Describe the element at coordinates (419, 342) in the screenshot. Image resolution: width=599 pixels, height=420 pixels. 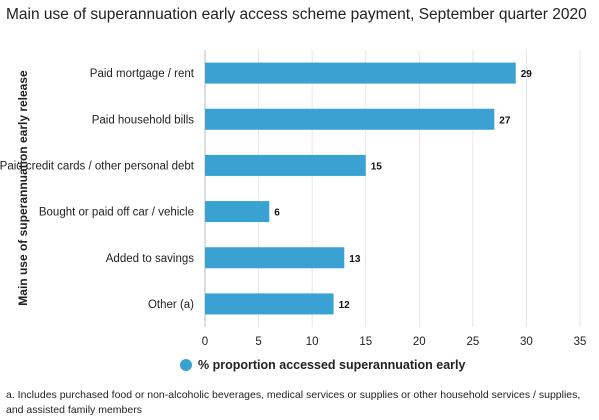
I see `x-tick-label: 20` at that location.